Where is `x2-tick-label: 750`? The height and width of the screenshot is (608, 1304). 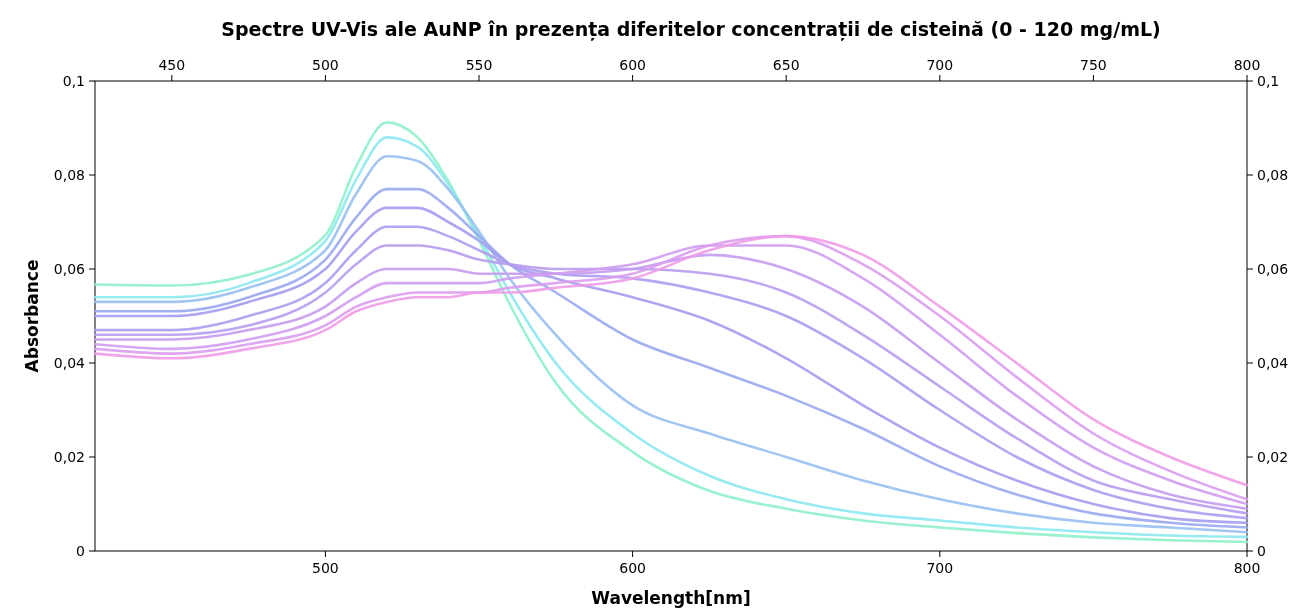 x2-tick-label: 750 is located at coordinates (1093, 65).